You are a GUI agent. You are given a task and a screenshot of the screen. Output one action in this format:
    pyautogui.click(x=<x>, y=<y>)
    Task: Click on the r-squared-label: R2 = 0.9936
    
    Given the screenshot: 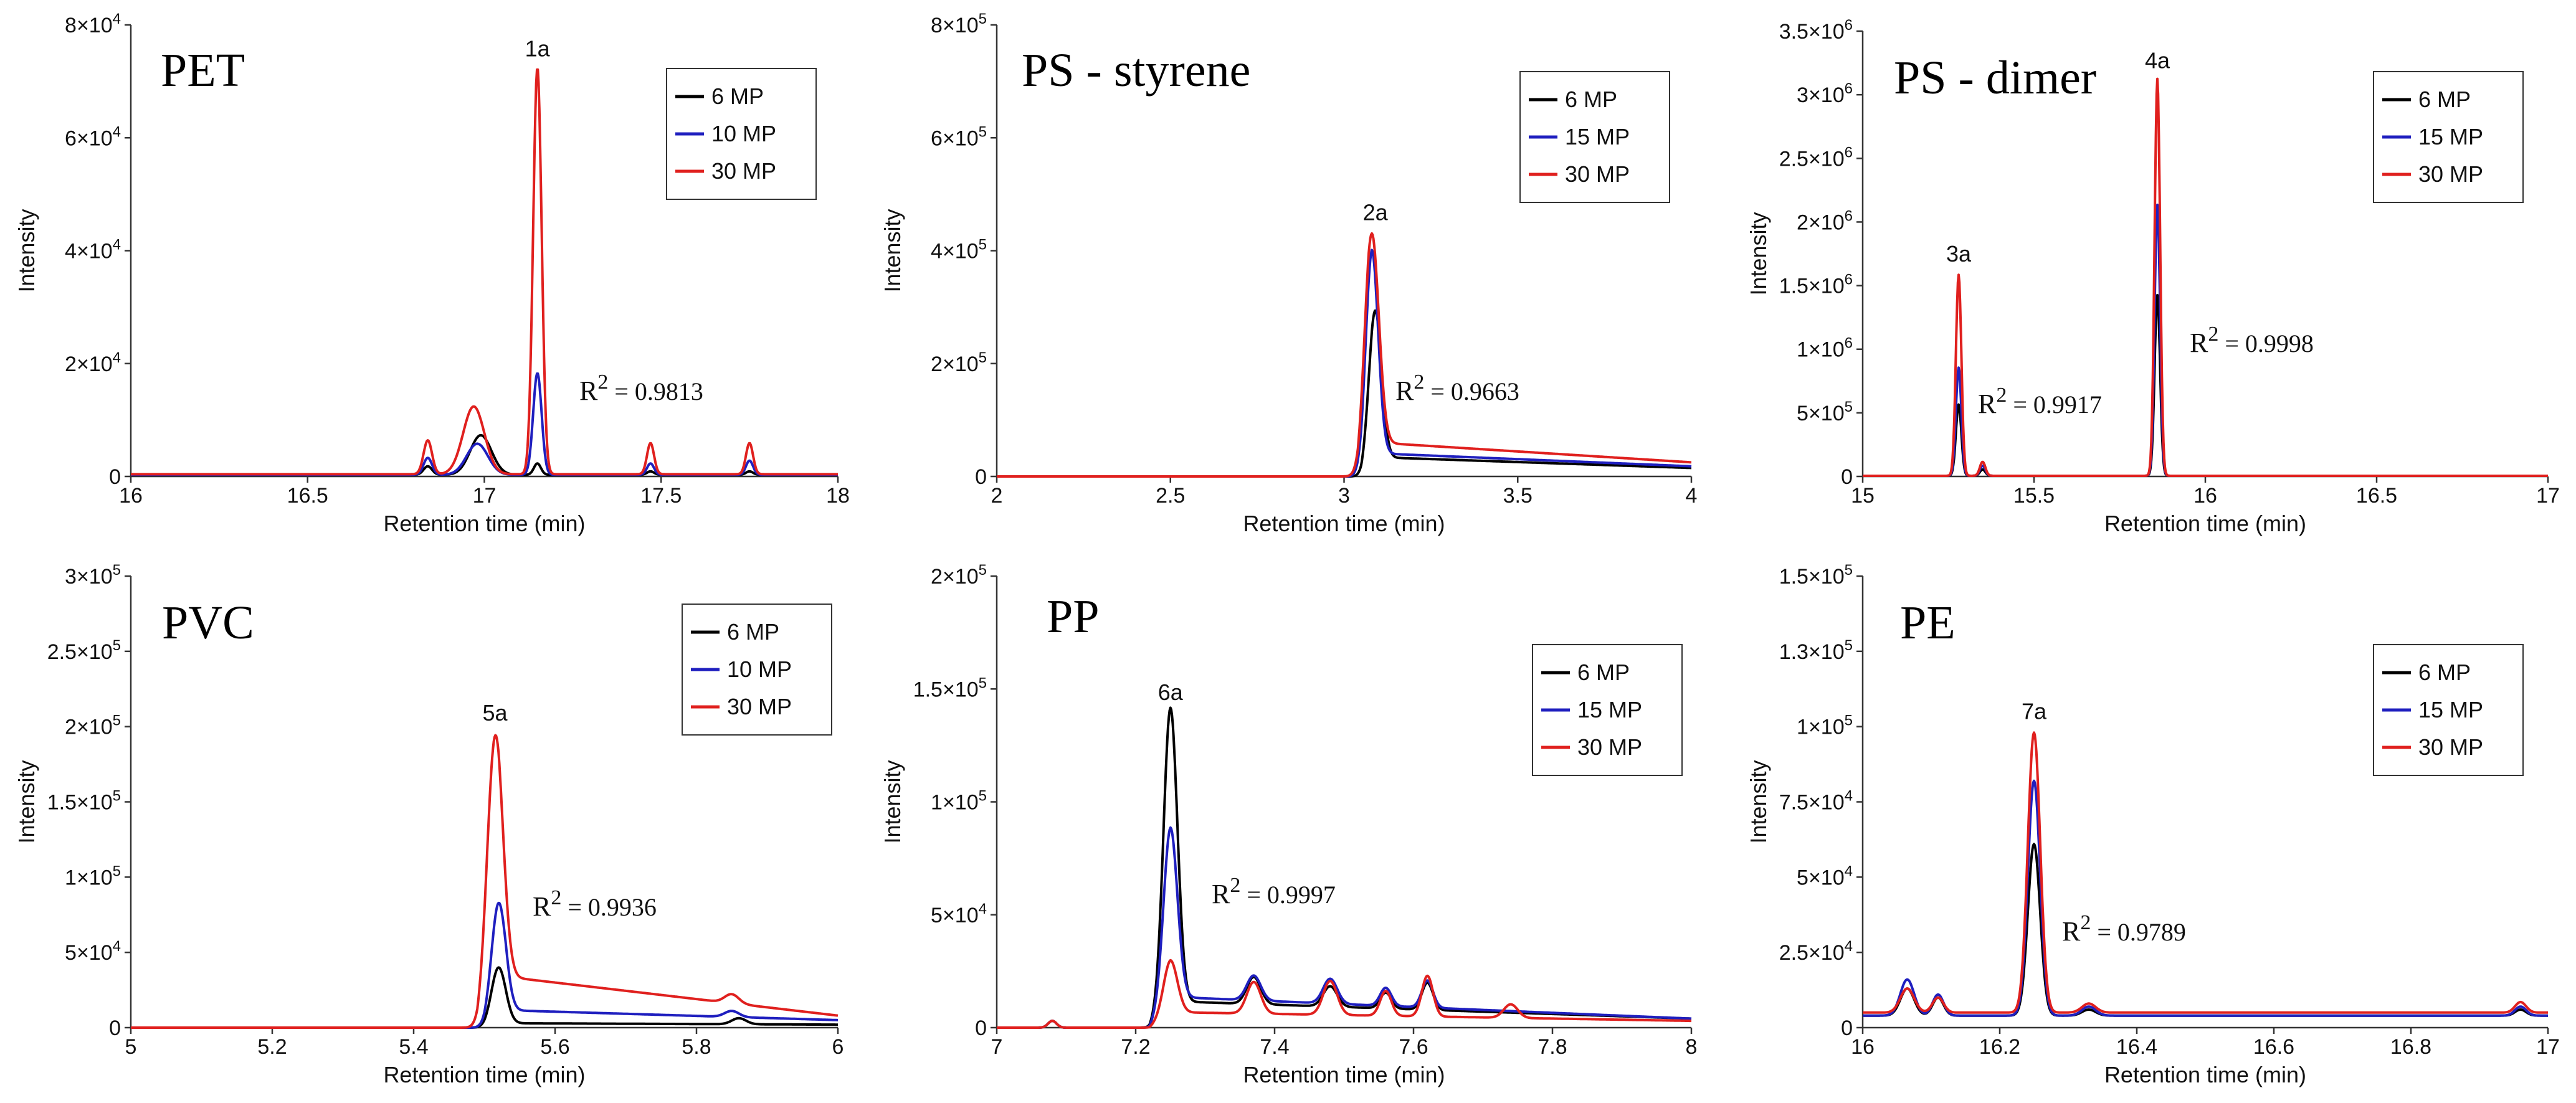 What is the action you would take?
    pyautogui.click(x=595, y=904)
    